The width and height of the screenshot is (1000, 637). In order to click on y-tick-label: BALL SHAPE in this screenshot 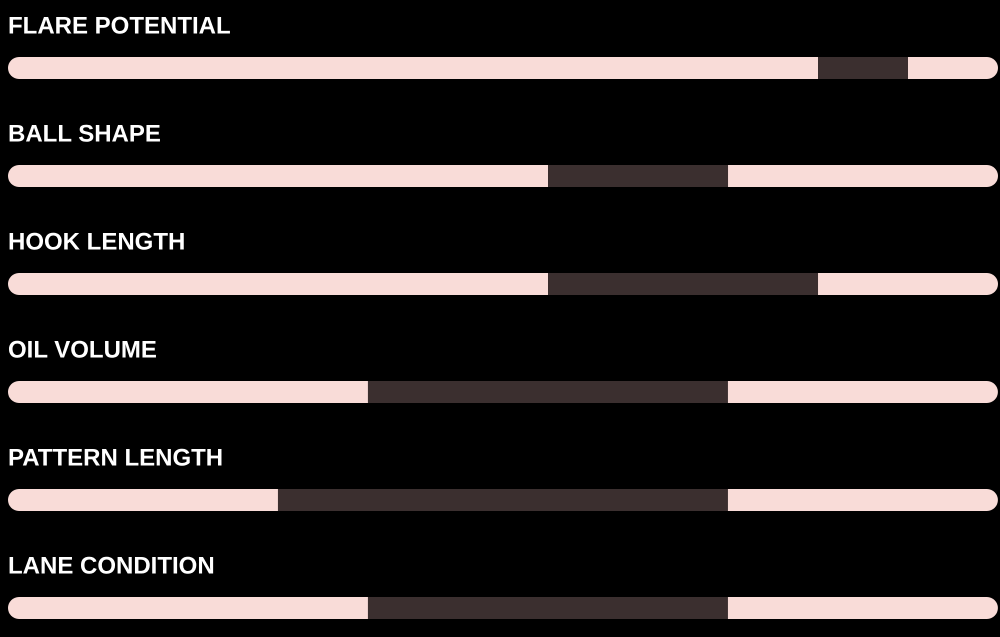, I will do `click(84, 134)`.